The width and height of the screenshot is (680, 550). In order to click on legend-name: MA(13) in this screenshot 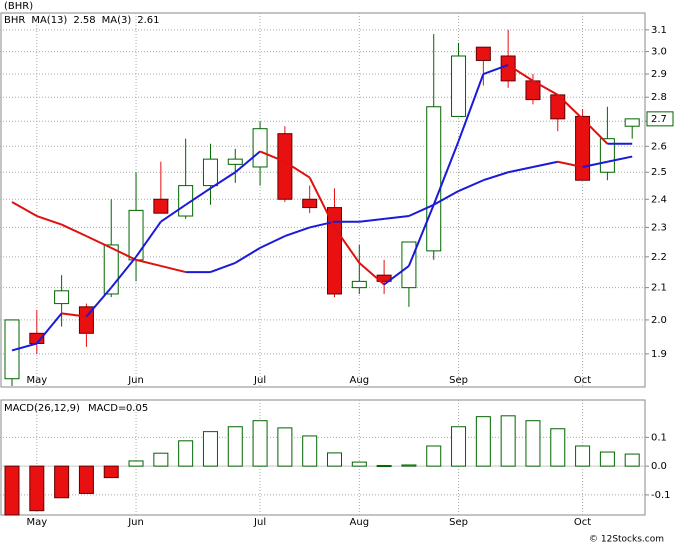, I will do `click(49, 20)`.